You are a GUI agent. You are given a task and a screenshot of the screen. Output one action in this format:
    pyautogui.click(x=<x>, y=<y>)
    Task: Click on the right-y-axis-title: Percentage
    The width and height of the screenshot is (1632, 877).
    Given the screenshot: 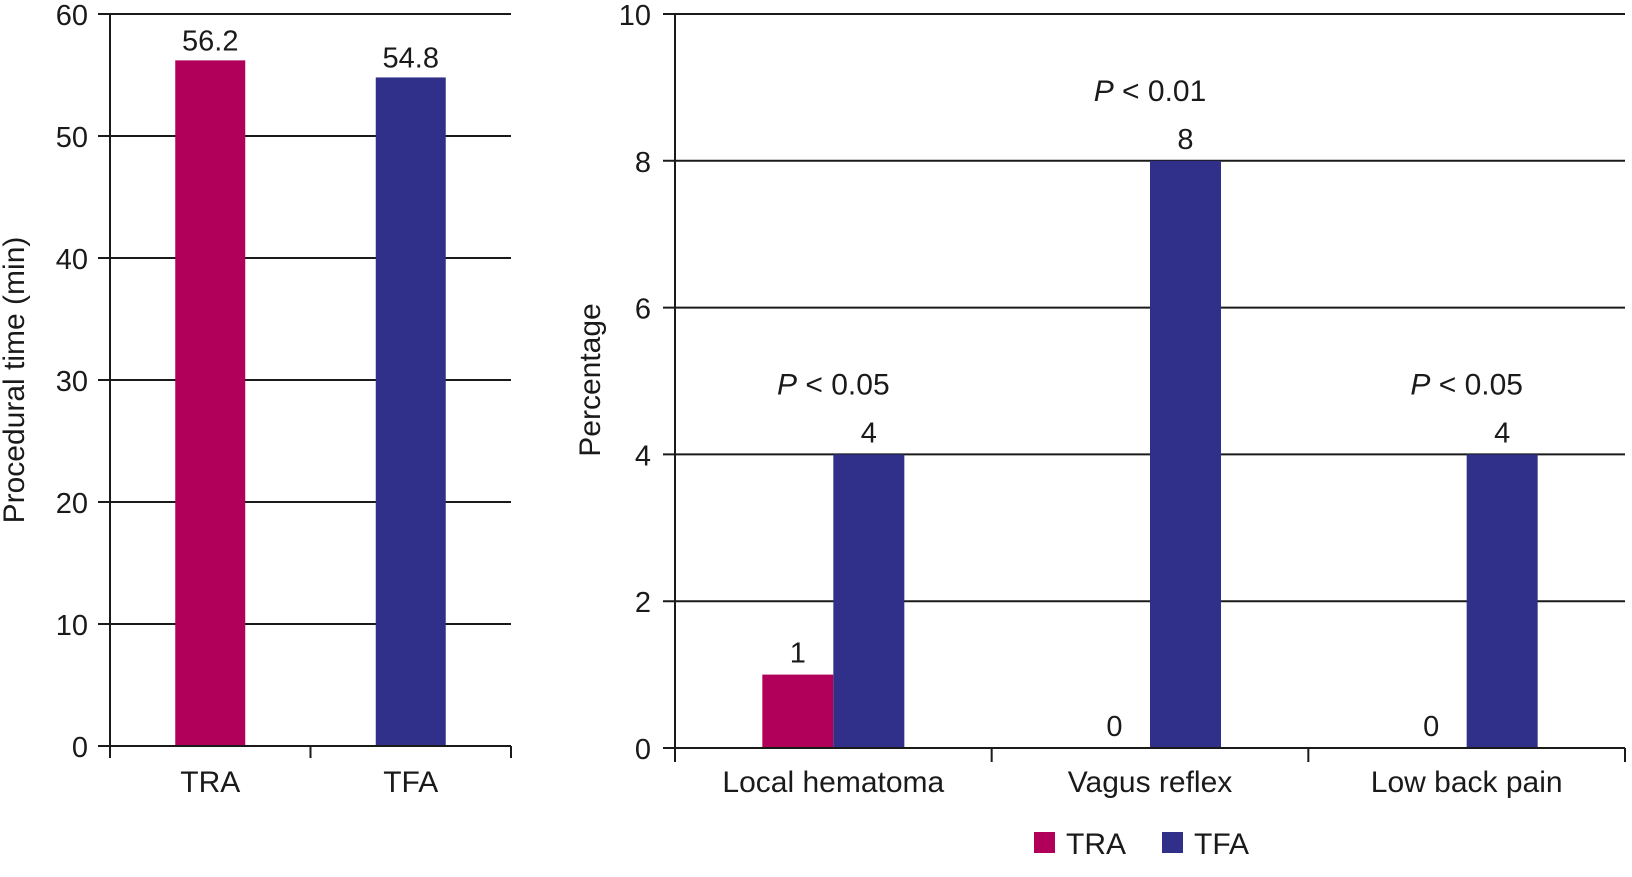 What is the action you would take?
    pyautogui.click(x=590, y=379)
    